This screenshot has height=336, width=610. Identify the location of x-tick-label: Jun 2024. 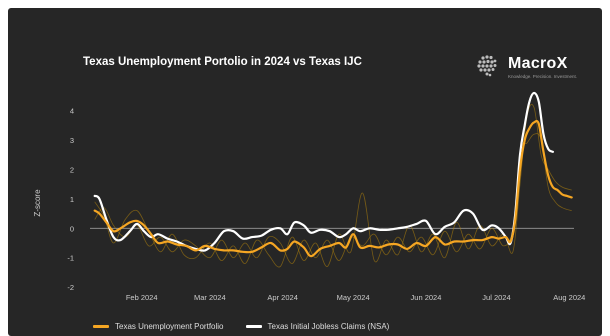
(426, 297).